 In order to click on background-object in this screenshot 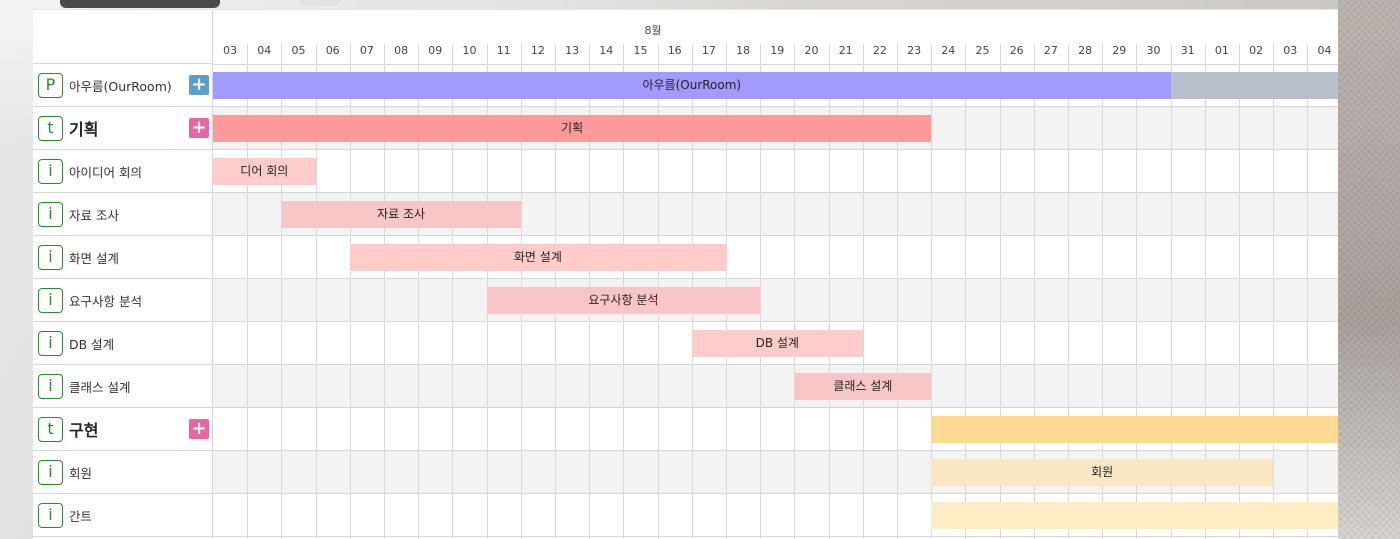, I will do `click(320, 3)`.